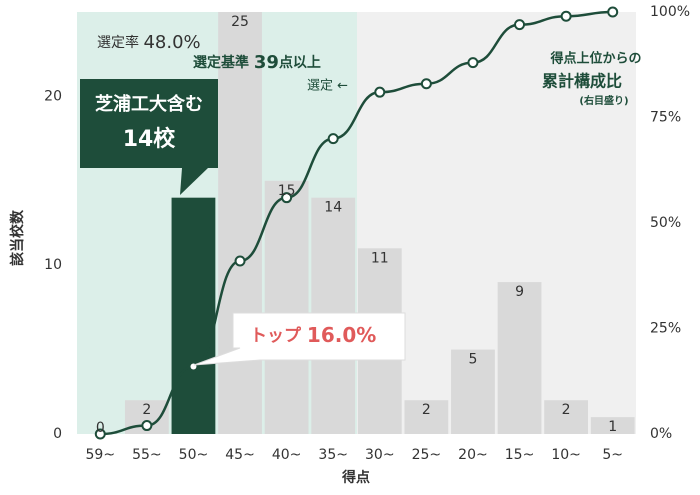 This screenshot has height=495, width=700. I want to click on x-tick-label: 30~, so click(380, 455).